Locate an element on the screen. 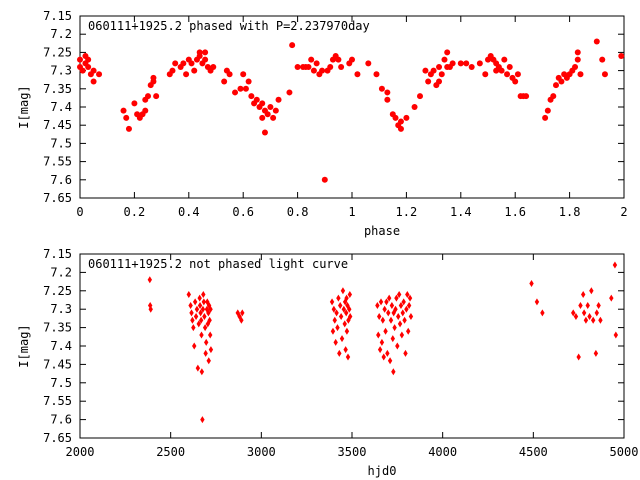 The width and height of the screenshot is (640, 480). y-tick-label: 7.35 is located at coordinates (57, 89).